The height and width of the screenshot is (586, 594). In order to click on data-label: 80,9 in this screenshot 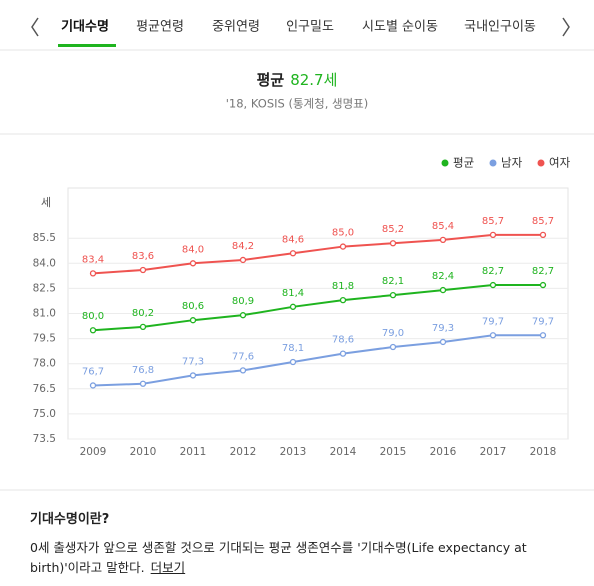, I will do `click(243, 301)`.